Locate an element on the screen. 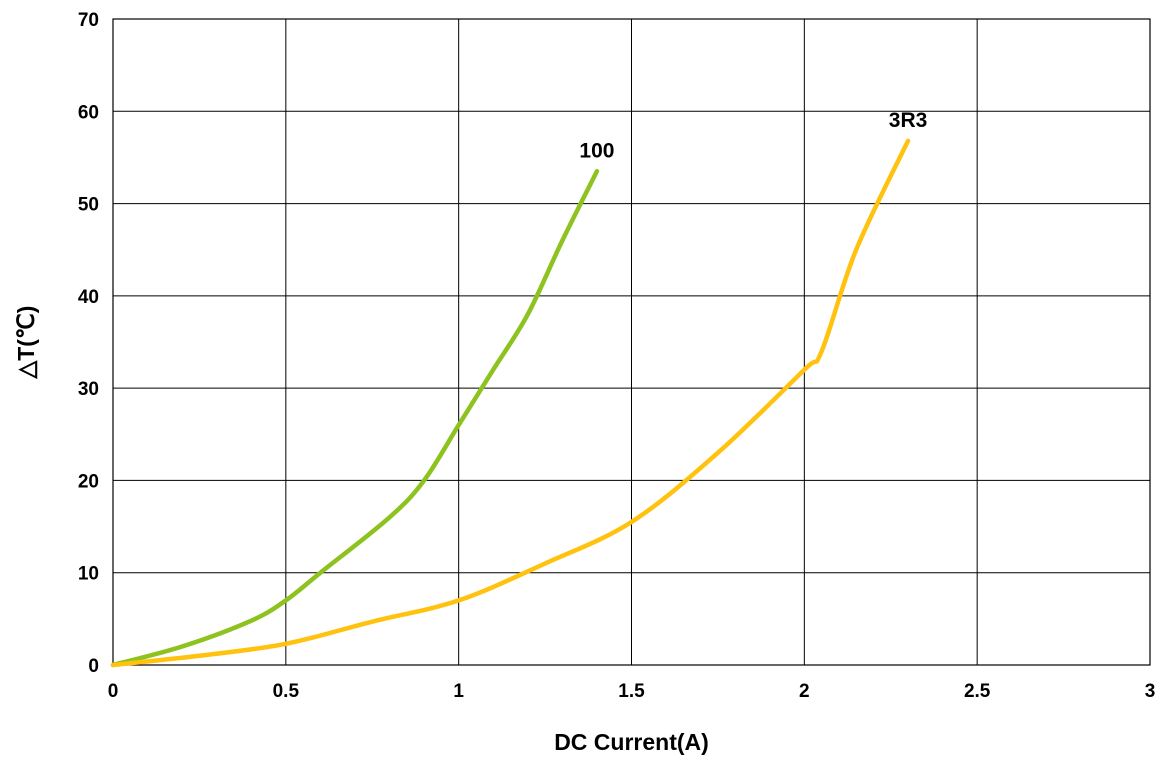 This screenshot has width=1166, height=758. series-label-3R3: 3R3 is located at coordinates (908, 120).